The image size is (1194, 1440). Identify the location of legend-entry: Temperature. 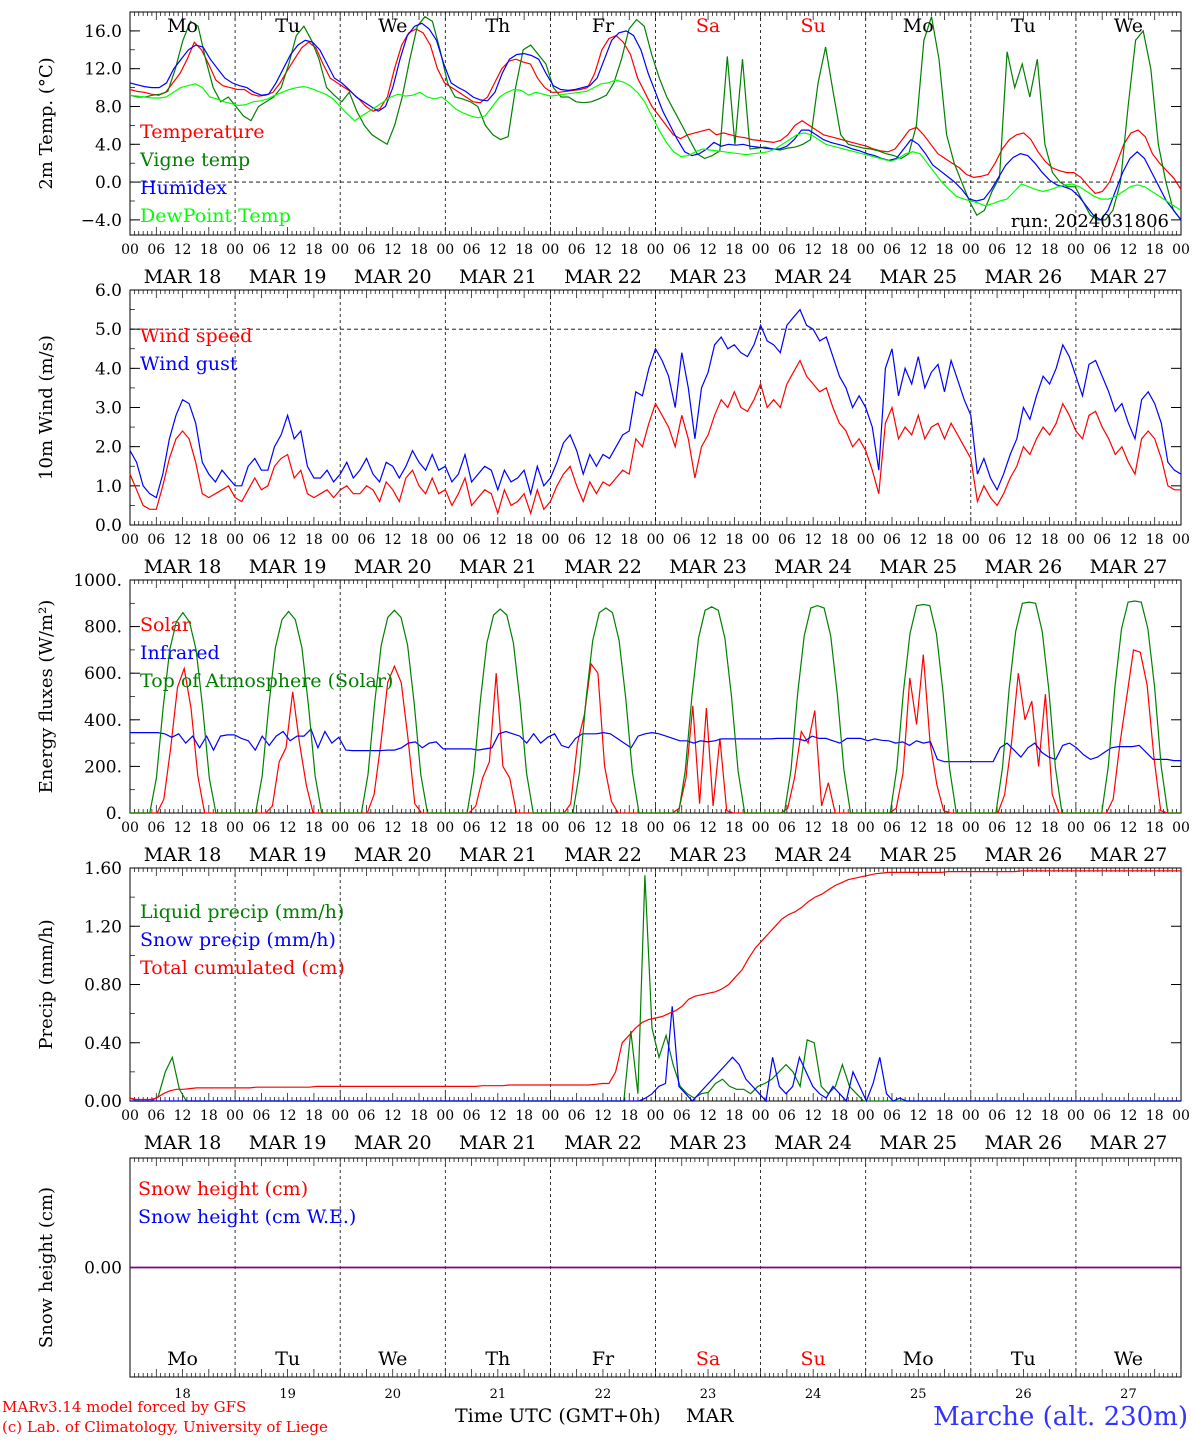
(202, 132).